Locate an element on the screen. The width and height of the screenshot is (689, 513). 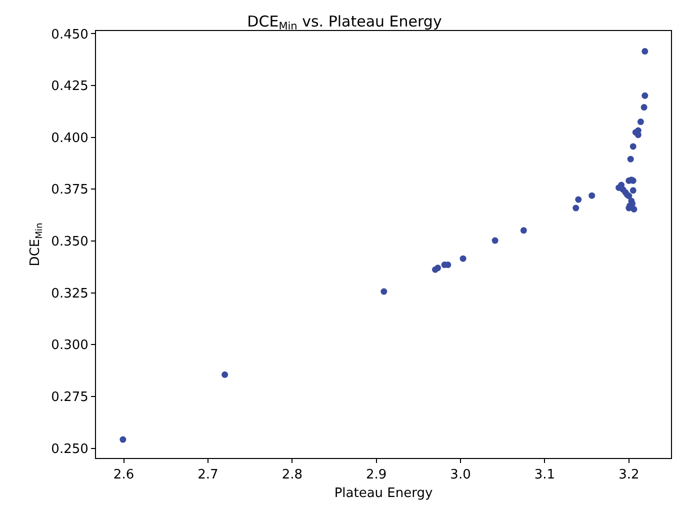
y-tick-label: 0.250 is located at coordinates (69, 449).